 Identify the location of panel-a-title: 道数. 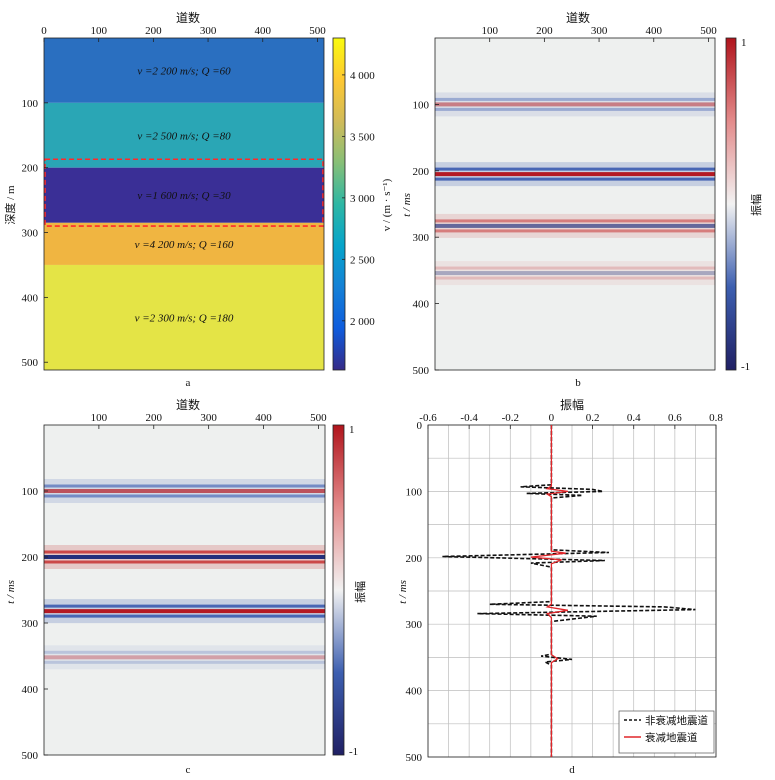
(188, 17).